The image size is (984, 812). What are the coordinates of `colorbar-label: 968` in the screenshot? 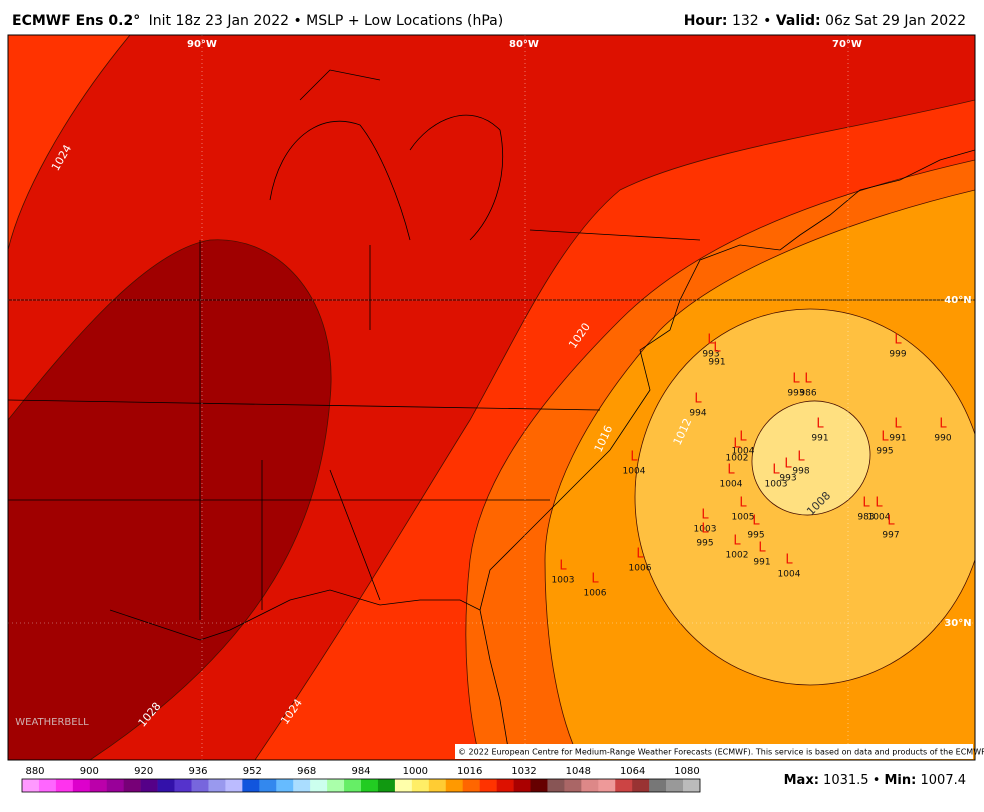 It's located at (306, 771).